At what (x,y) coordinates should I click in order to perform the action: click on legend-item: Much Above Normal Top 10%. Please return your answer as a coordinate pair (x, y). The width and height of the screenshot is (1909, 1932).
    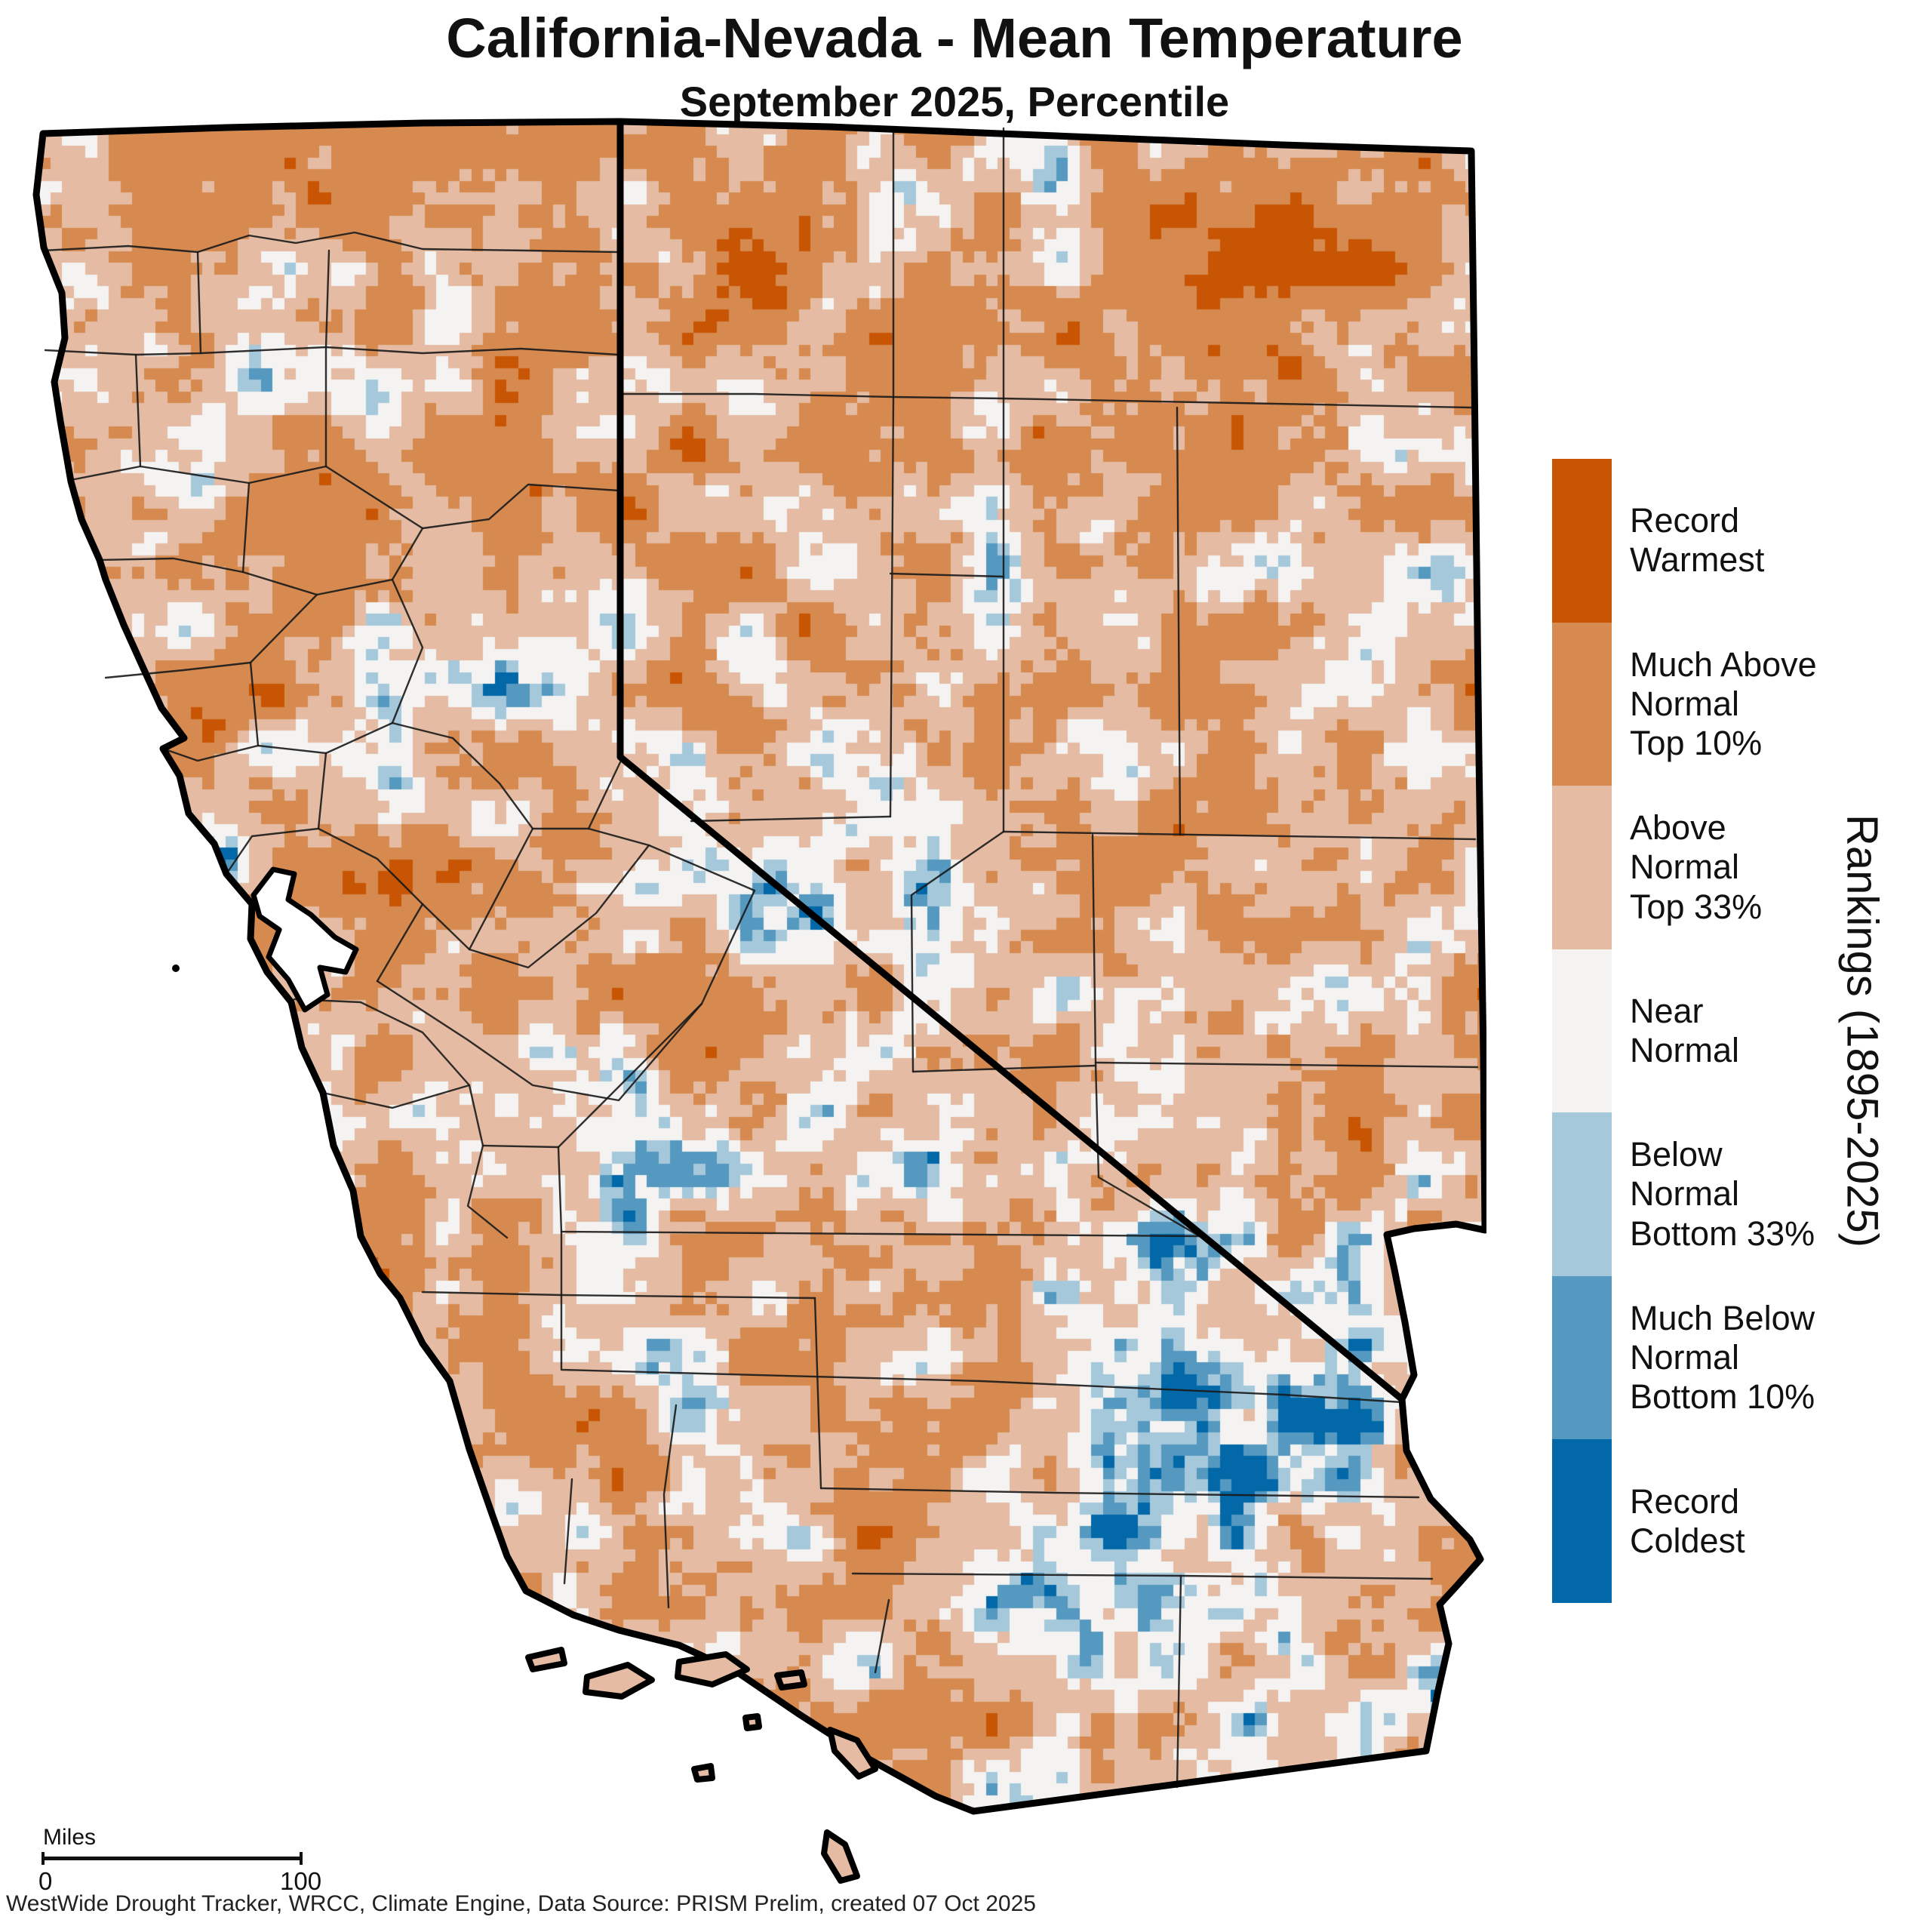
    Looking at the image, I should click on (1769, 704).